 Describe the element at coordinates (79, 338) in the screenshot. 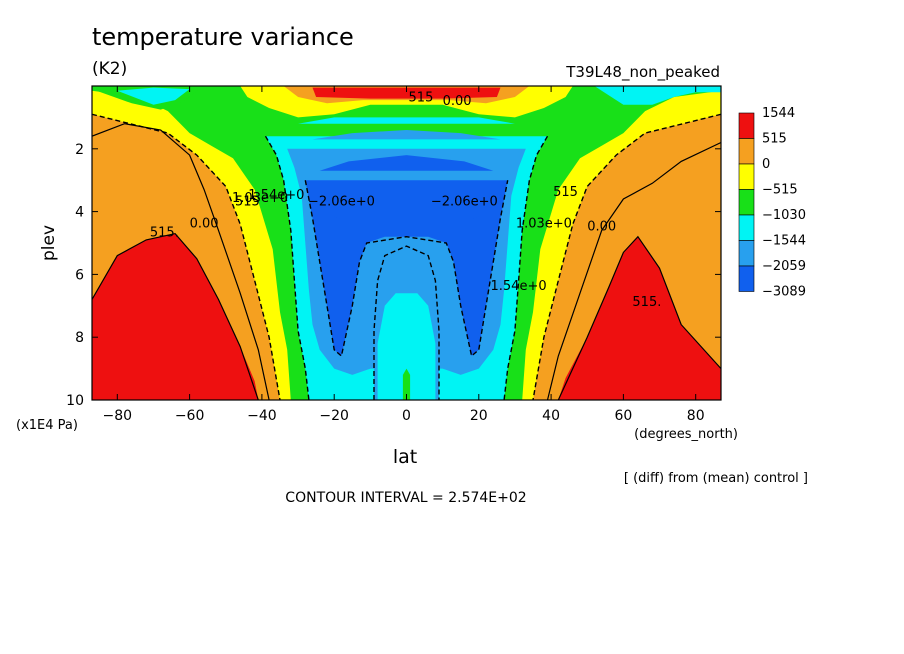

I see `y-tick-label: 8` at that location.